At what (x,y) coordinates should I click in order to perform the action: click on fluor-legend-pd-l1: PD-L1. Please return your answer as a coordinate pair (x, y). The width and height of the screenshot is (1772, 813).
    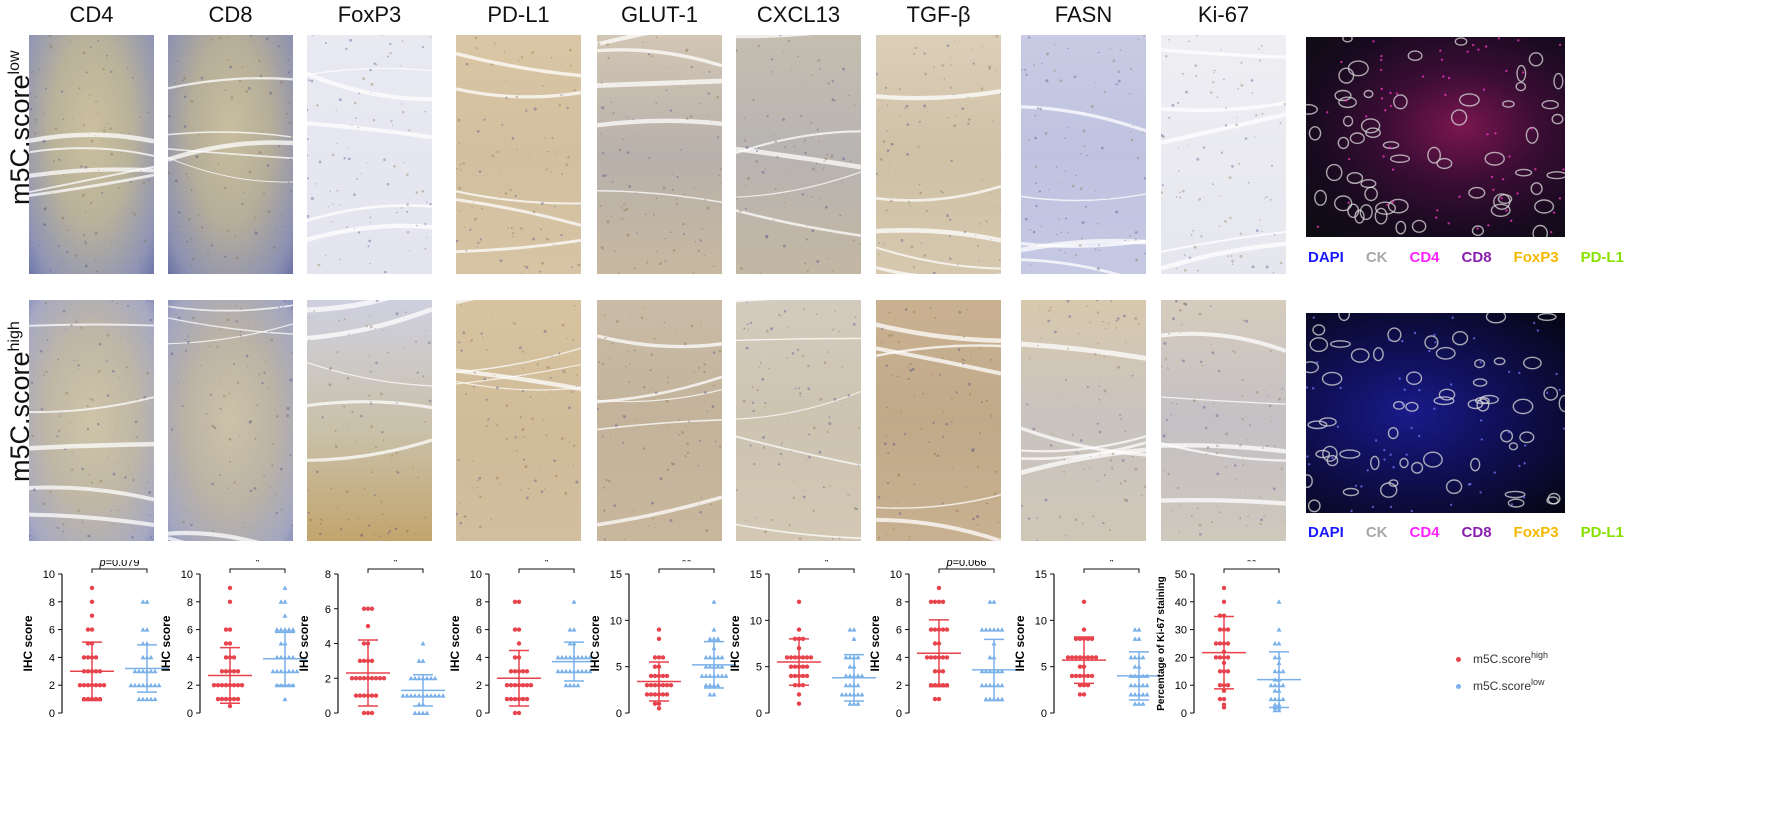
    Looking at the image, I should click on (1602, 257).